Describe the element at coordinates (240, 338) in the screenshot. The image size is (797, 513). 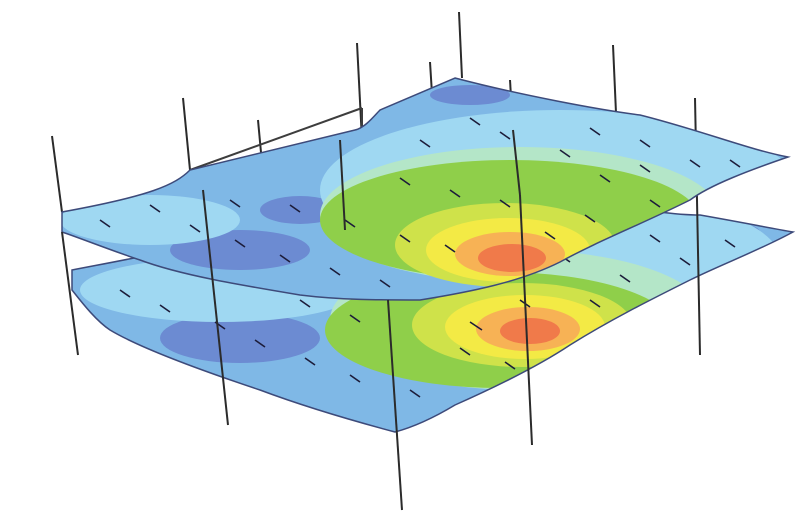
I see `lower-band-dark` at that location.